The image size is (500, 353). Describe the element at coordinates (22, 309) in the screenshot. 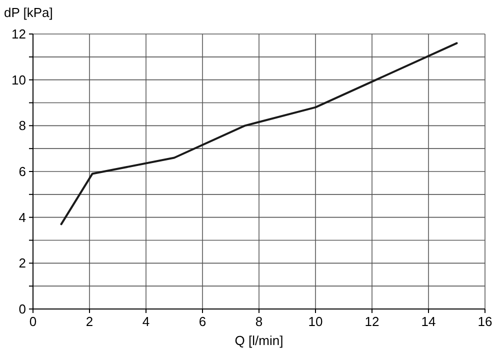

I see `y-tick-label: 0` at that location.